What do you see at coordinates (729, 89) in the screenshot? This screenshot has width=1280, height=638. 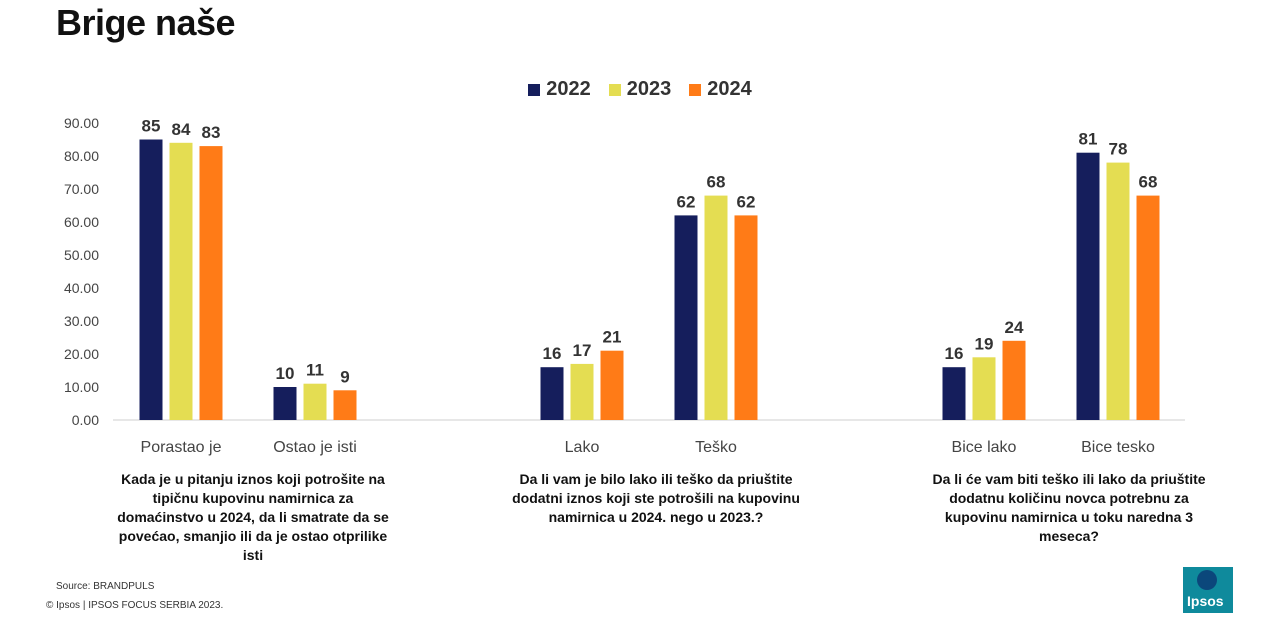 I see `legend-label-2024: 2024` at bounding box center [729, 89].